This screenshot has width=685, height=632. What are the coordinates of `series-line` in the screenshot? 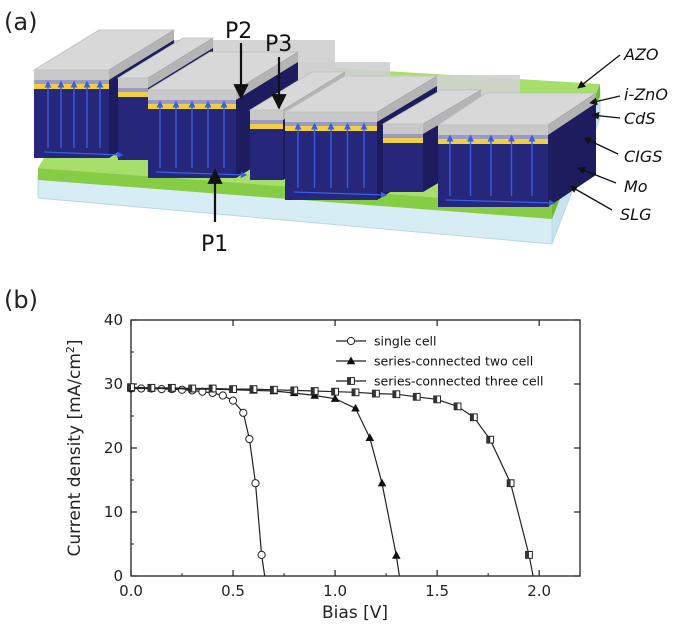 It's located at (265, 482).